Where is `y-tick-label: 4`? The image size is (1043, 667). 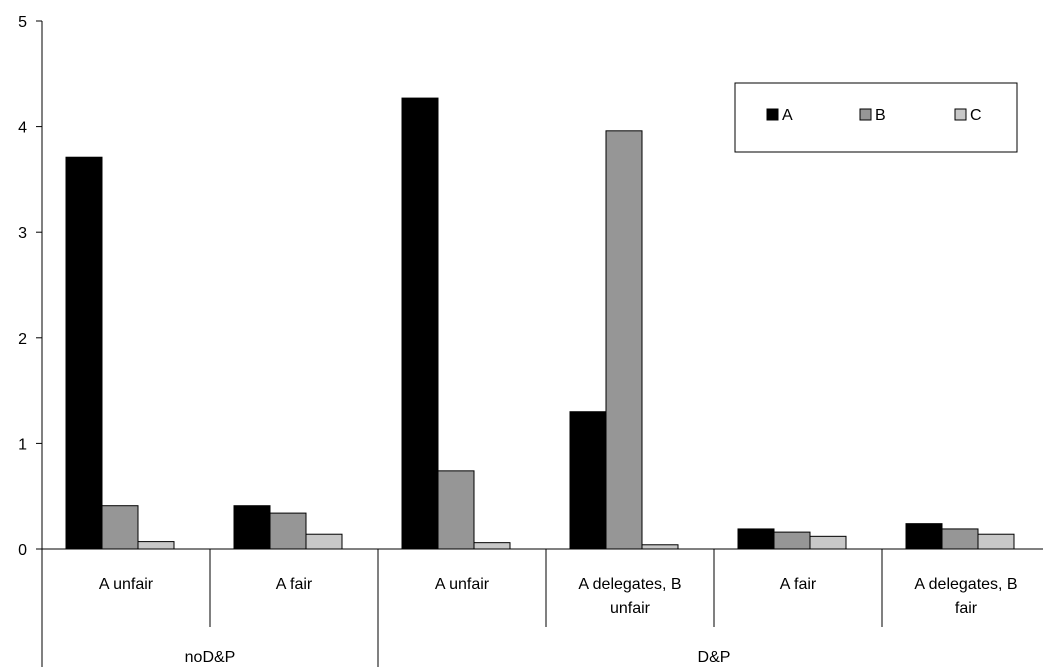
y-tick-label: 4 is located at coordinates (22, 128).